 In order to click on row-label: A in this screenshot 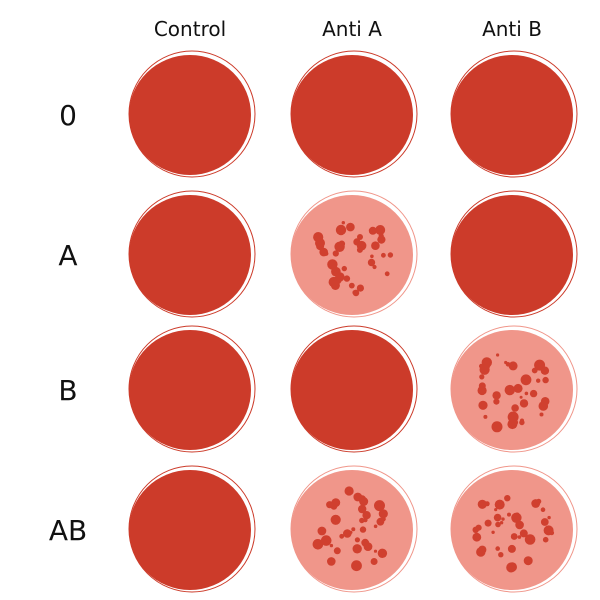, I will do `click(67, 255)`.